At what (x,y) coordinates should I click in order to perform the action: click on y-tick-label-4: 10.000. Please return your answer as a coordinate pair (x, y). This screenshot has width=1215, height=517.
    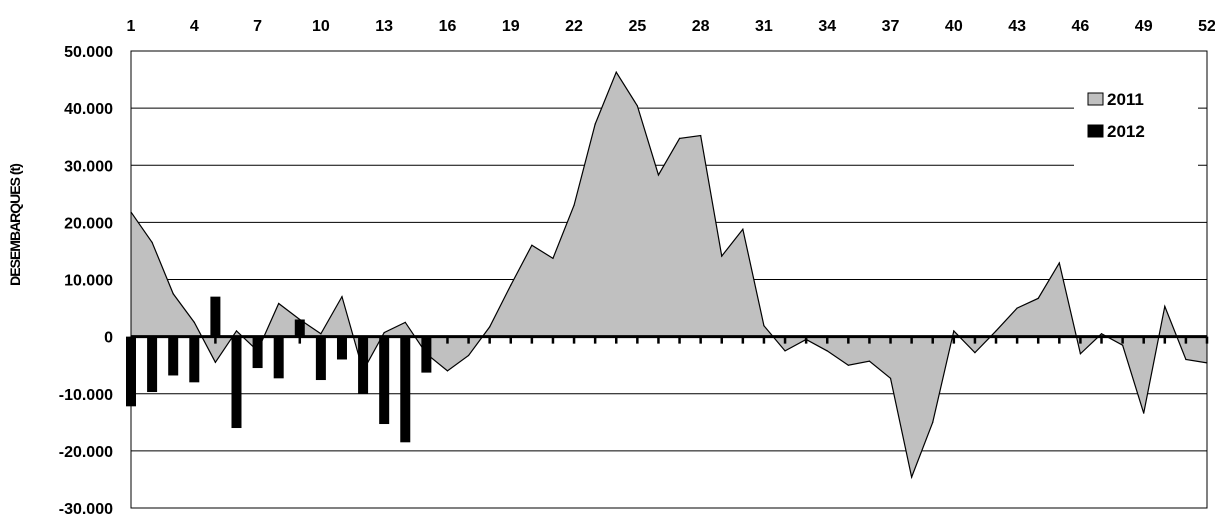
    Looking at the image, I should click on (88, 281).